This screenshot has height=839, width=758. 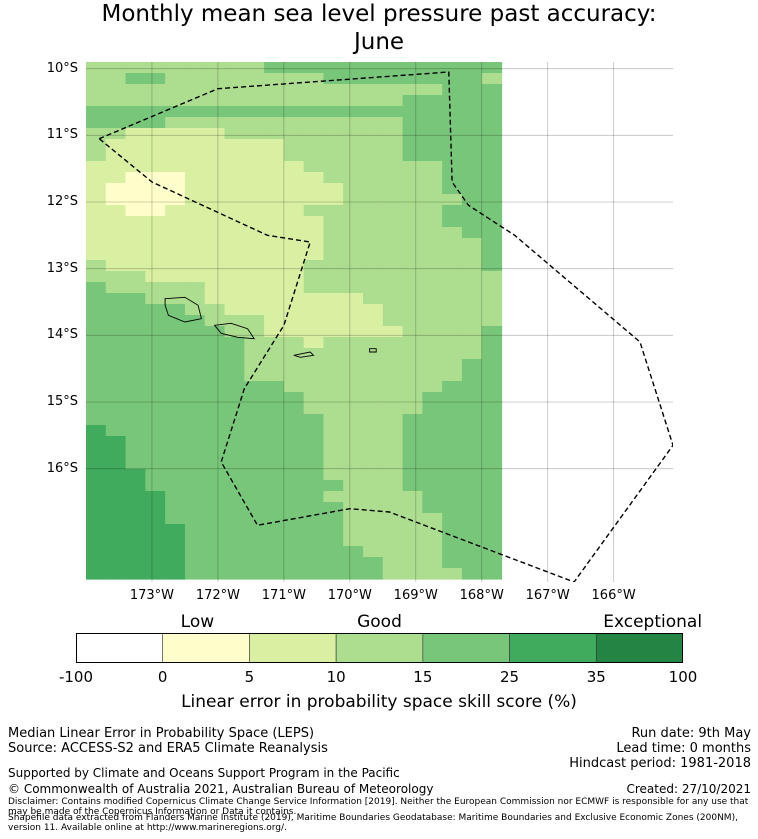 What do you see at coordinates (270, 327) in the screenshot?
I see `coastlines` at bounding box center [270, 327].